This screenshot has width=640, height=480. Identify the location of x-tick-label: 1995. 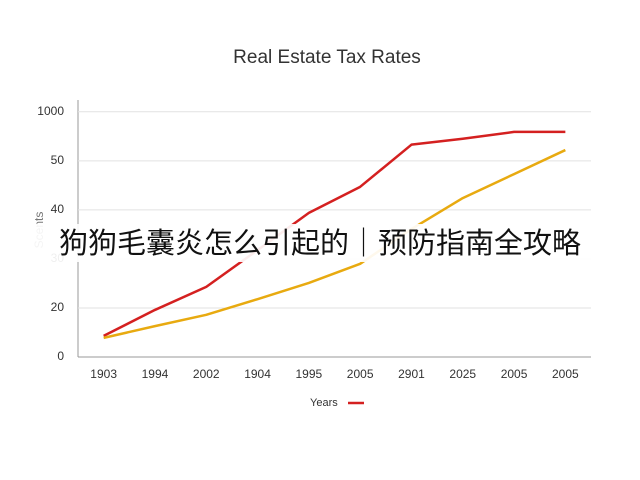
(308, 374).